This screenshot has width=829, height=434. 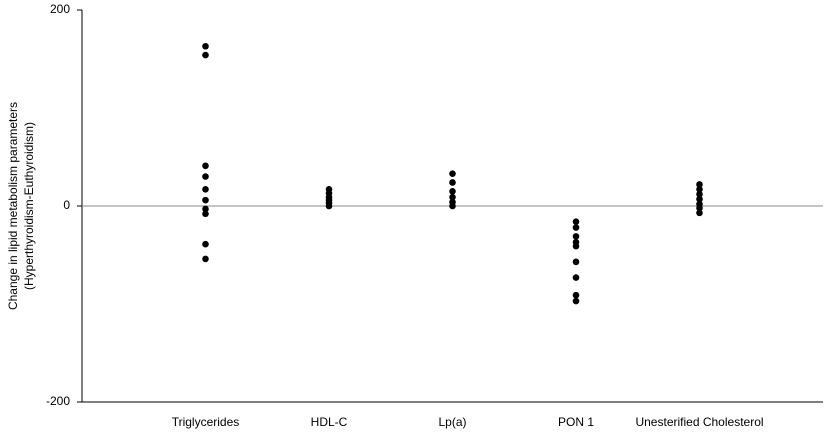 I want to click on y-tick-label: 0, so click(x=66, y=205).